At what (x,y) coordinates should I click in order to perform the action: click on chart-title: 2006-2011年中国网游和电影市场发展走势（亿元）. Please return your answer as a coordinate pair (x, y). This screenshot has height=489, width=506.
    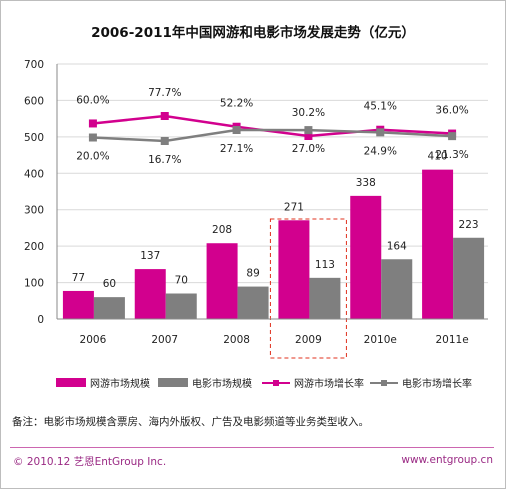
    Looking at the image, I should click on (253, 32).